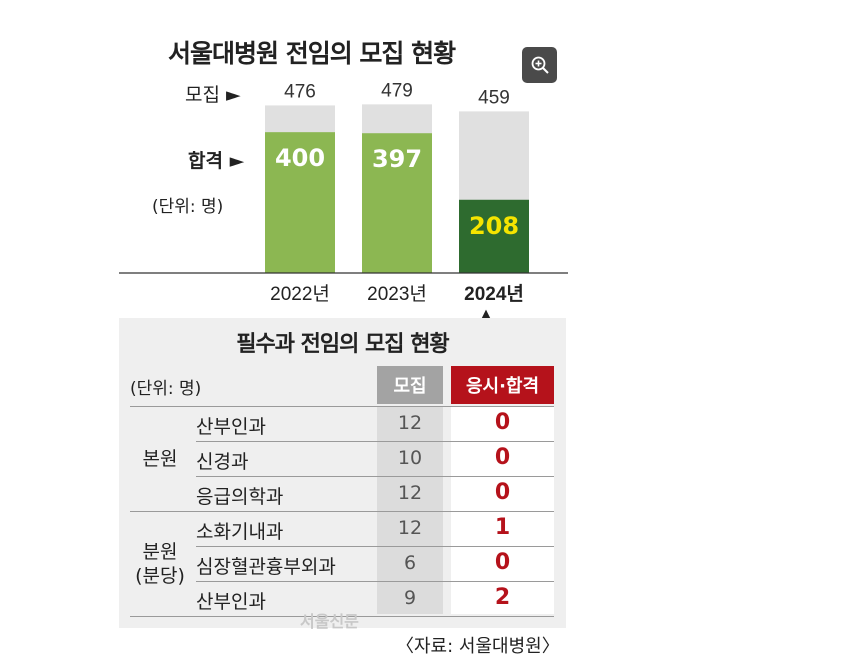 The width and height of the screenshot is (854, 666). What do you see at coordinates (397, 90) in the screenshot?
I see `recruit-value-2: 479` at bounding box center [397, 90].